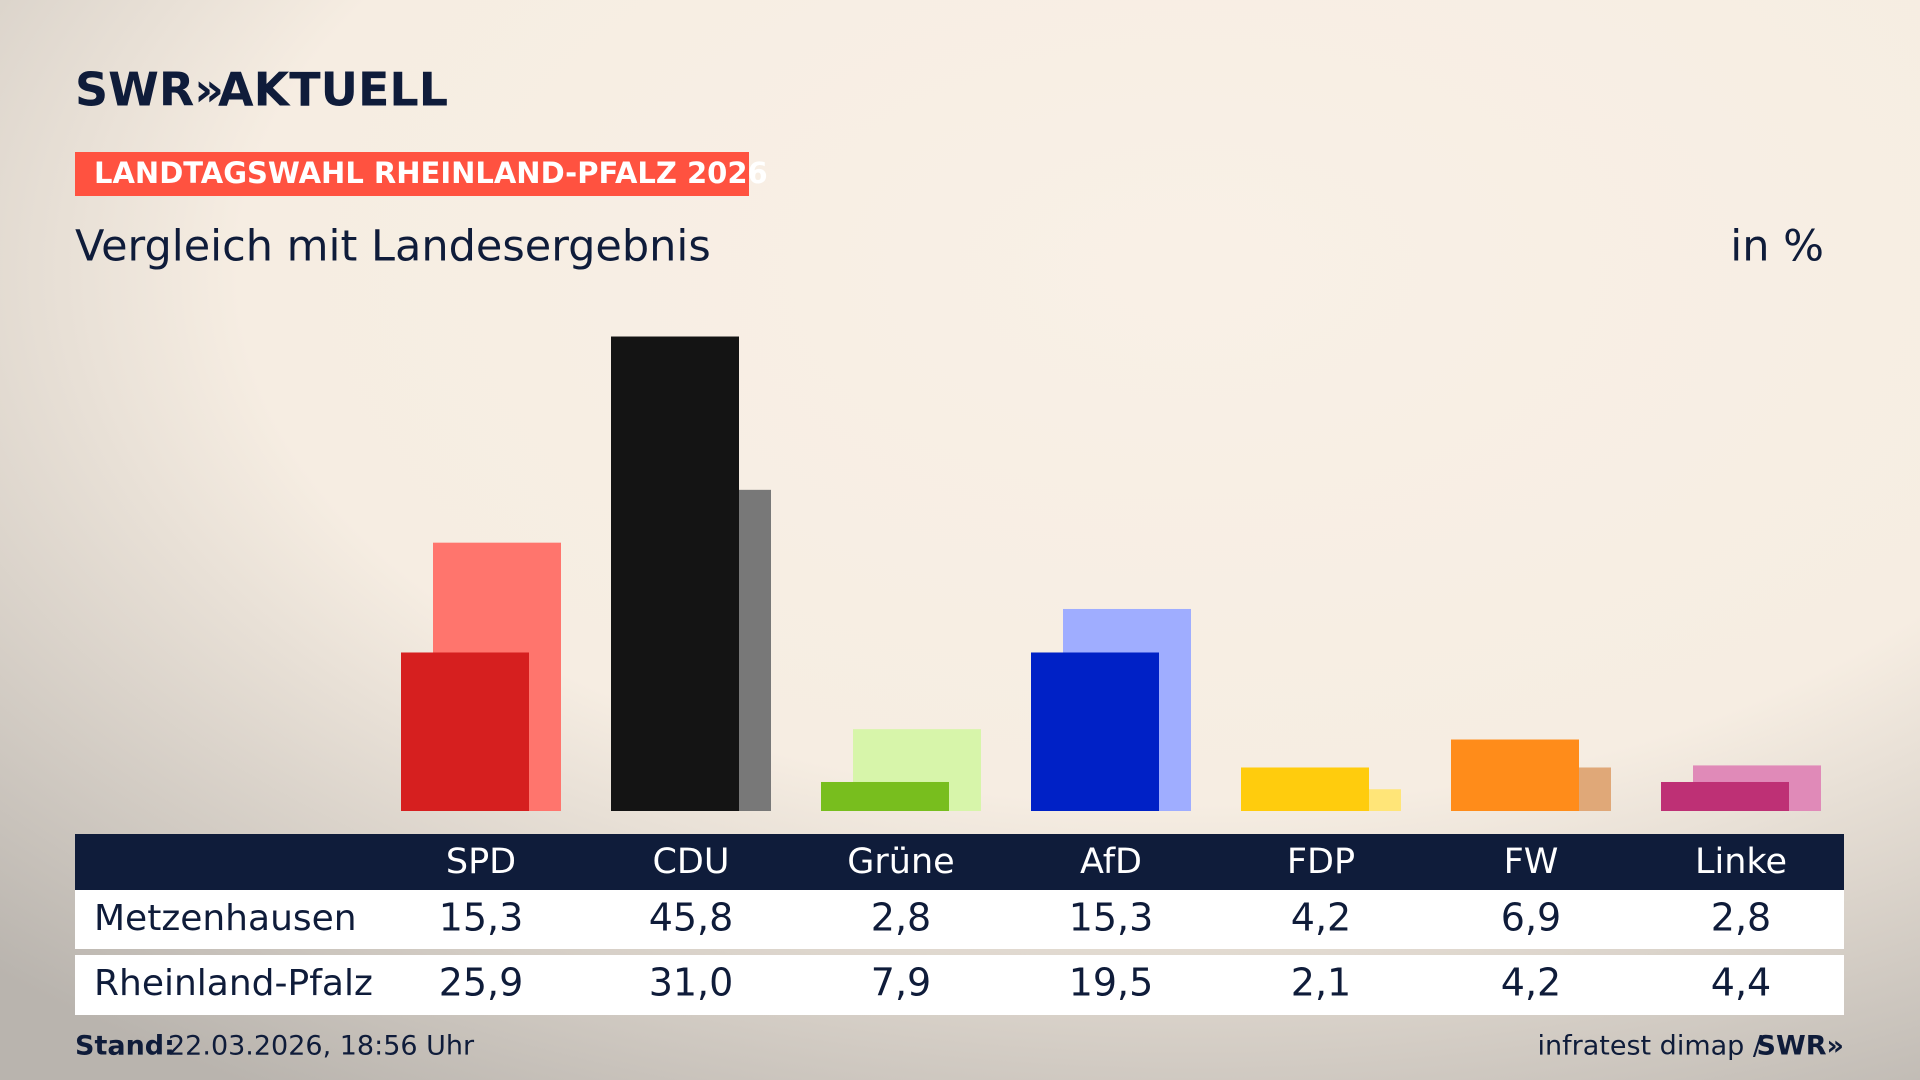  Describe the element at coordinates (691, 918) in the screenshot. I see `value-label: 45,8` at that location.